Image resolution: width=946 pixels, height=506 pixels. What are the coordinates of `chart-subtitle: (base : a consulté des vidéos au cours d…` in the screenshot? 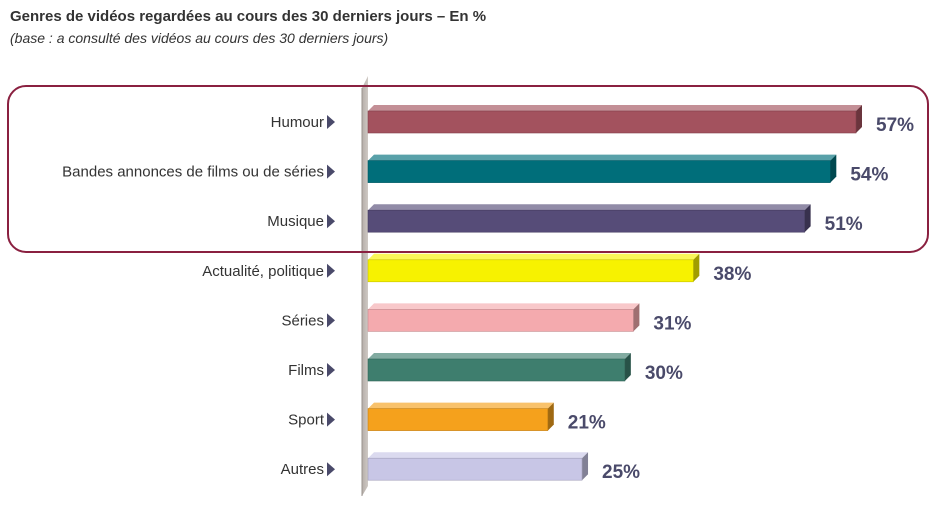 It's located at (199, 38).